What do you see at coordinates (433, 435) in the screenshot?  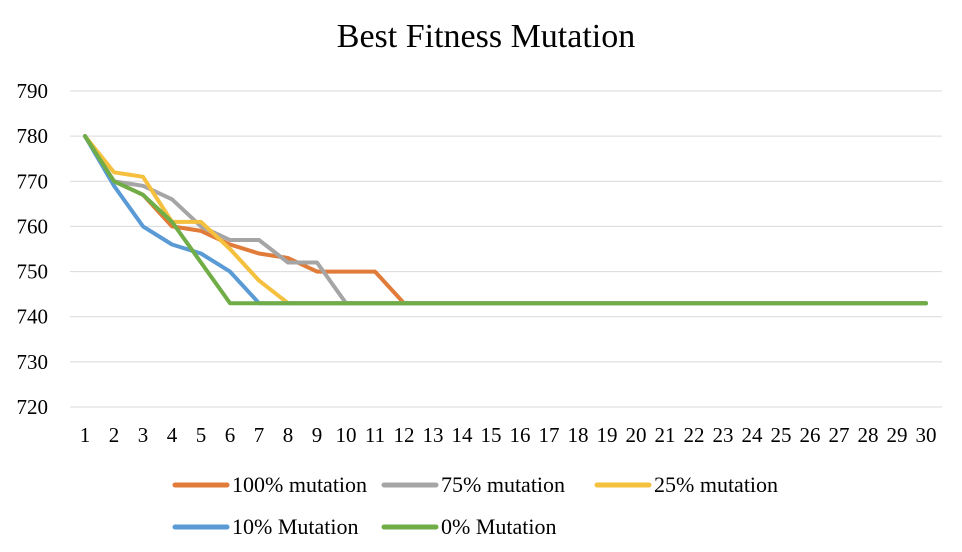 I see `x-tick-label: 13` at bounding box center [433, 435].